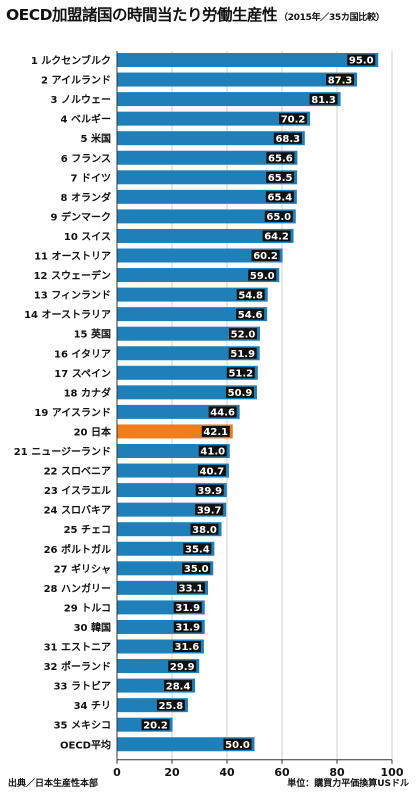  I want to click on category-label: 23 イスラエル, so click(77, 491).